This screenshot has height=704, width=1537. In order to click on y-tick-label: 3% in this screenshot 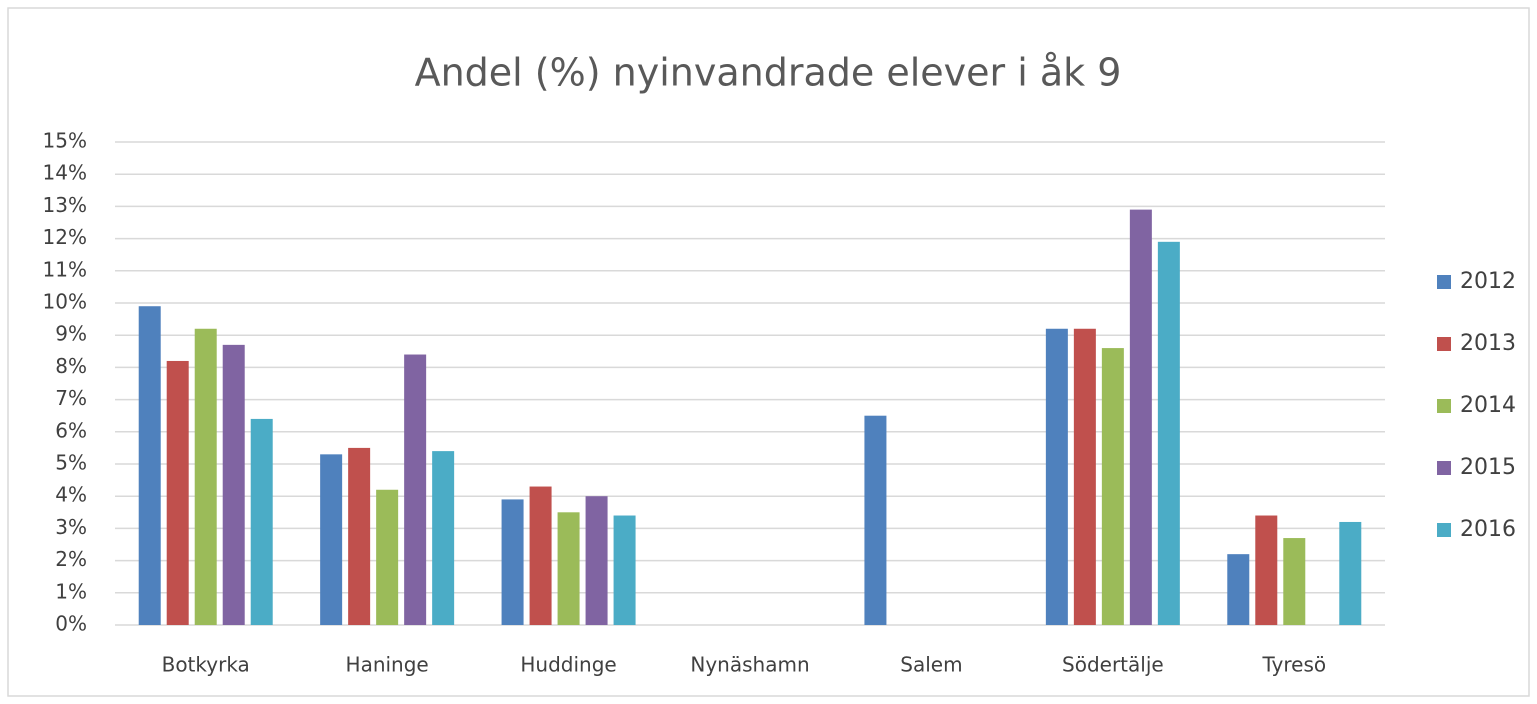, I will do `click(71, 527)`.